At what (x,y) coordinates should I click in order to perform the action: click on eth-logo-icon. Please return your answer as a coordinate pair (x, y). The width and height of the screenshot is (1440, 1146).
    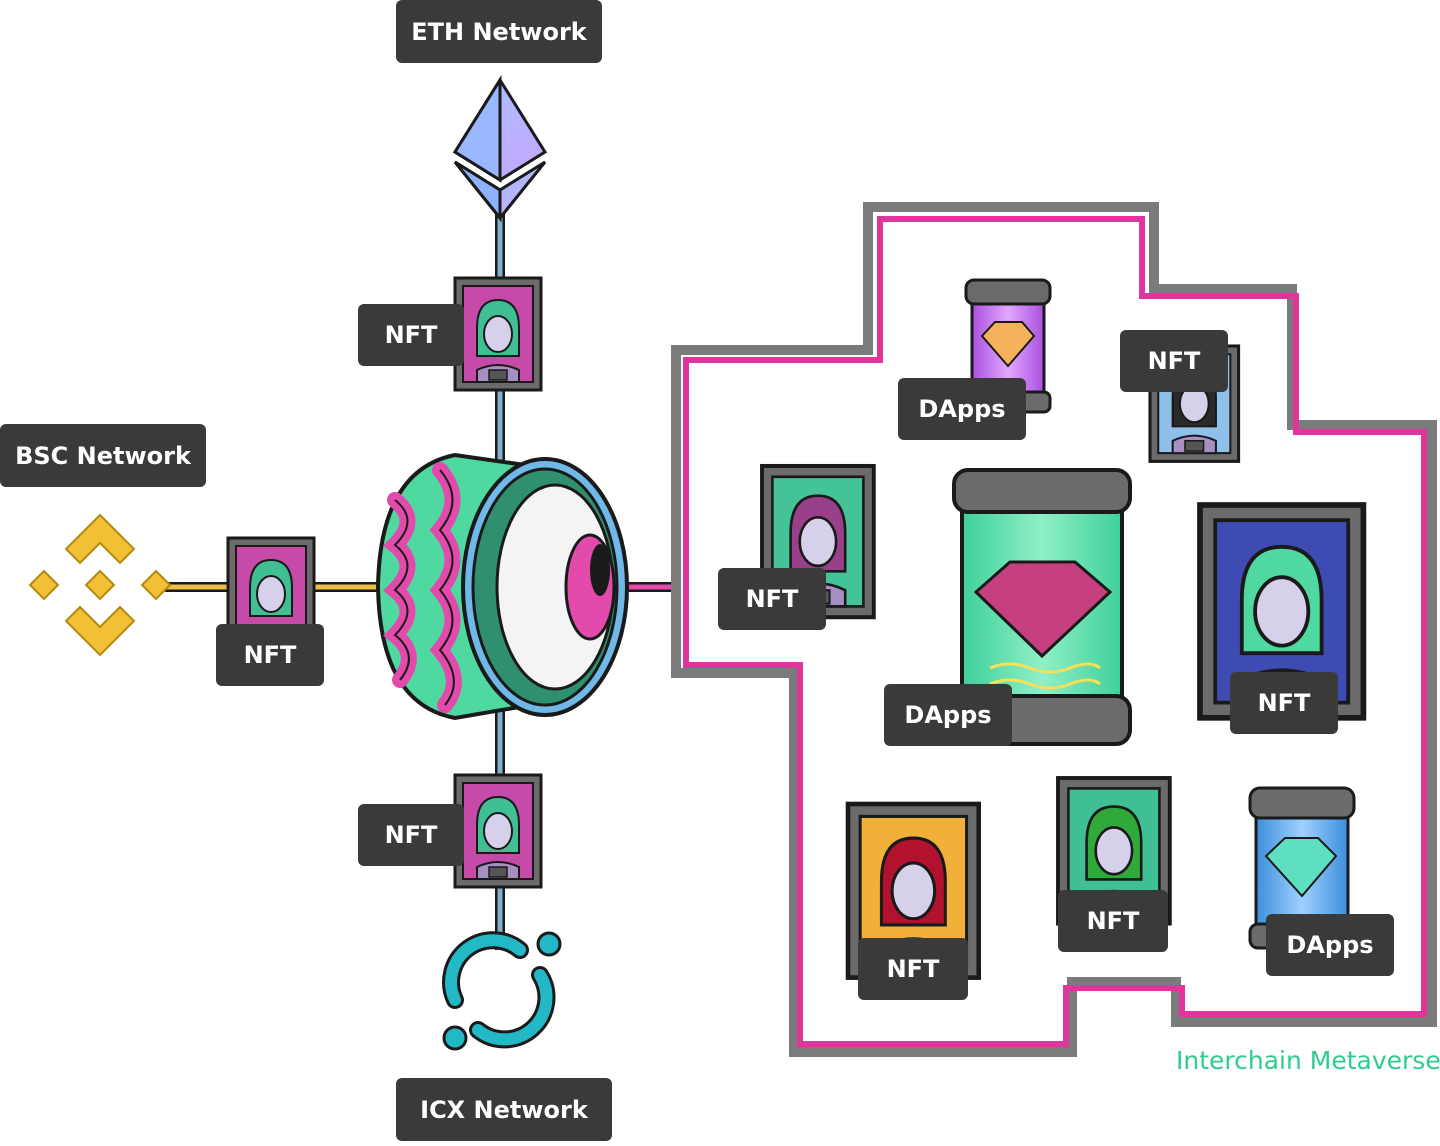
    Looking at the image, I should click on (500, 148).